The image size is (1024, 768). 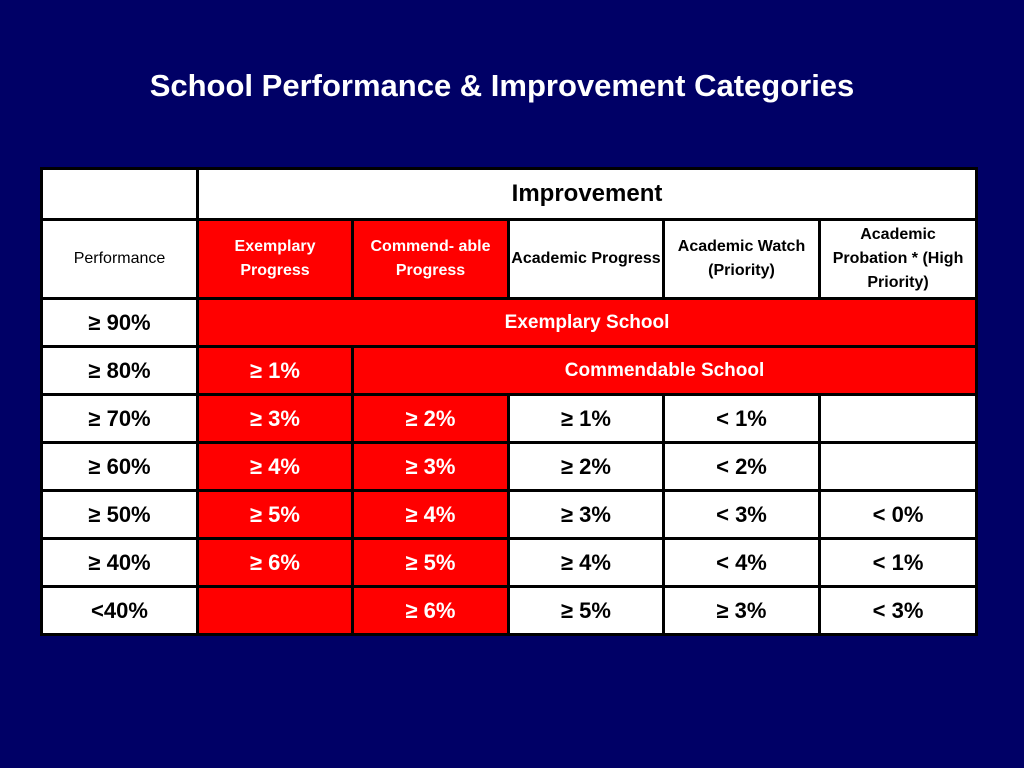 I want to click on table-row: ≥ 60% ≥ 4% ≥ 3% ≥ 2% < 2%, so click(x=509, y=466).